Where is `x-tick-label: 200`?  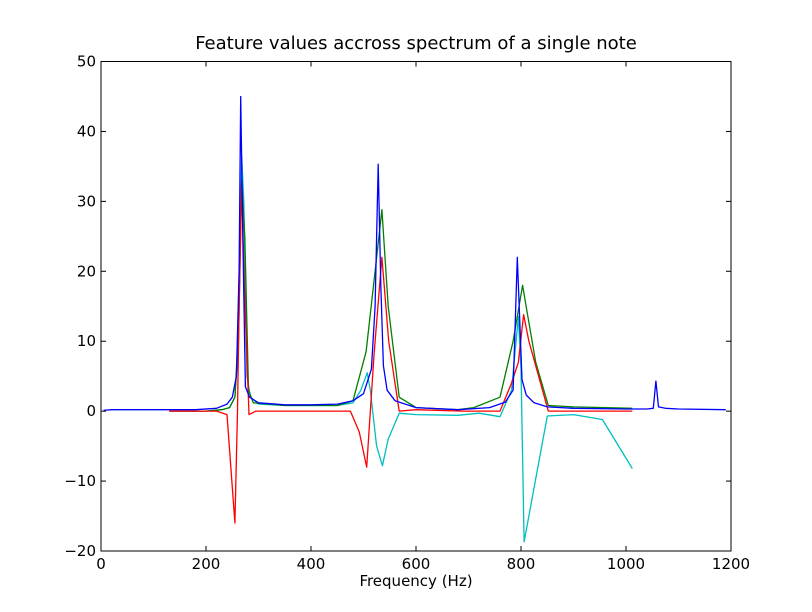 x-tick-label: 200 is located at coordinates (206, 564).